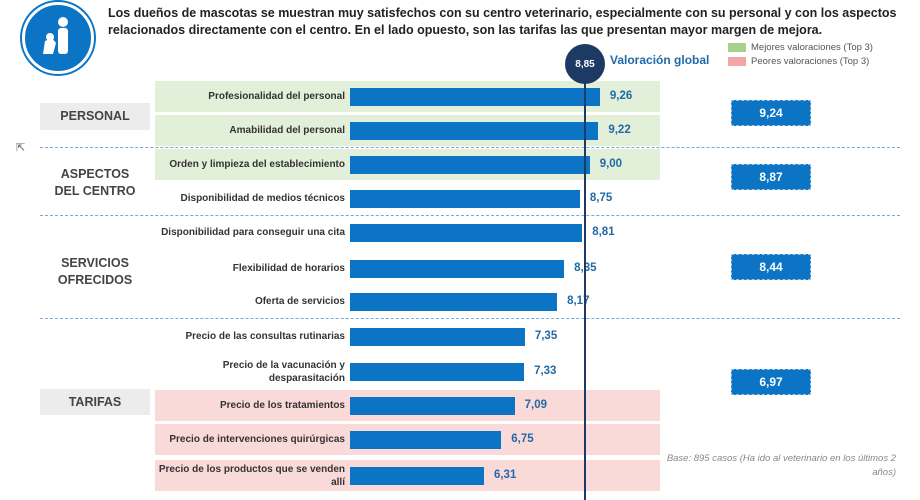  I want to click on global-label: Valoración global, so click(660, 60).